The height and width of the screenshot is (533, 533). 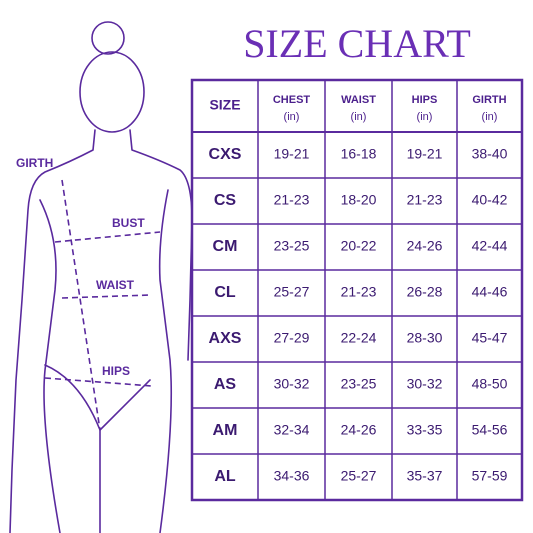 I want to click on head, so click(x=112, y=92).